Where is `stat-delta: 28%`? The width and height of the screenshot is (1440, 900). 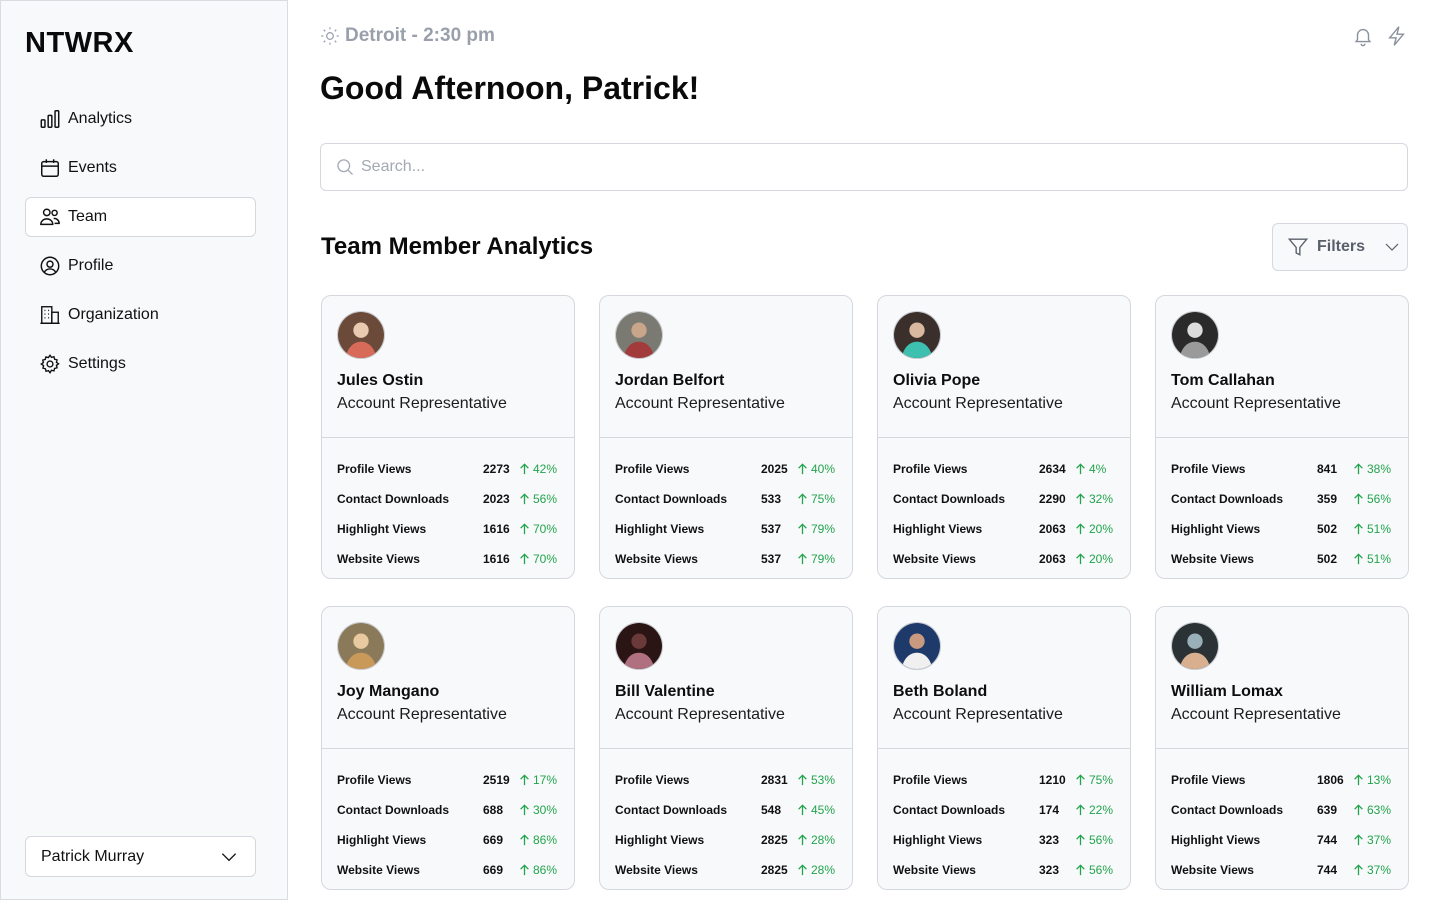
stat-delta: 28% is located at coordinates (817, 840).